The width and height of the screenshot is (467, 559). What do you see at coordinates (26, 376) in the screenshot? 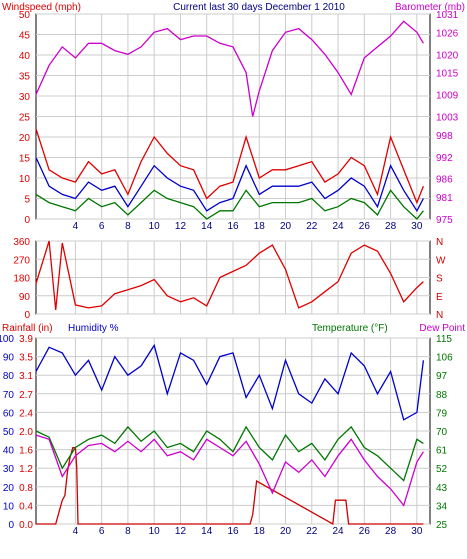
I see `rain-tick-label: 3.1` at bounding box center [26, 376].